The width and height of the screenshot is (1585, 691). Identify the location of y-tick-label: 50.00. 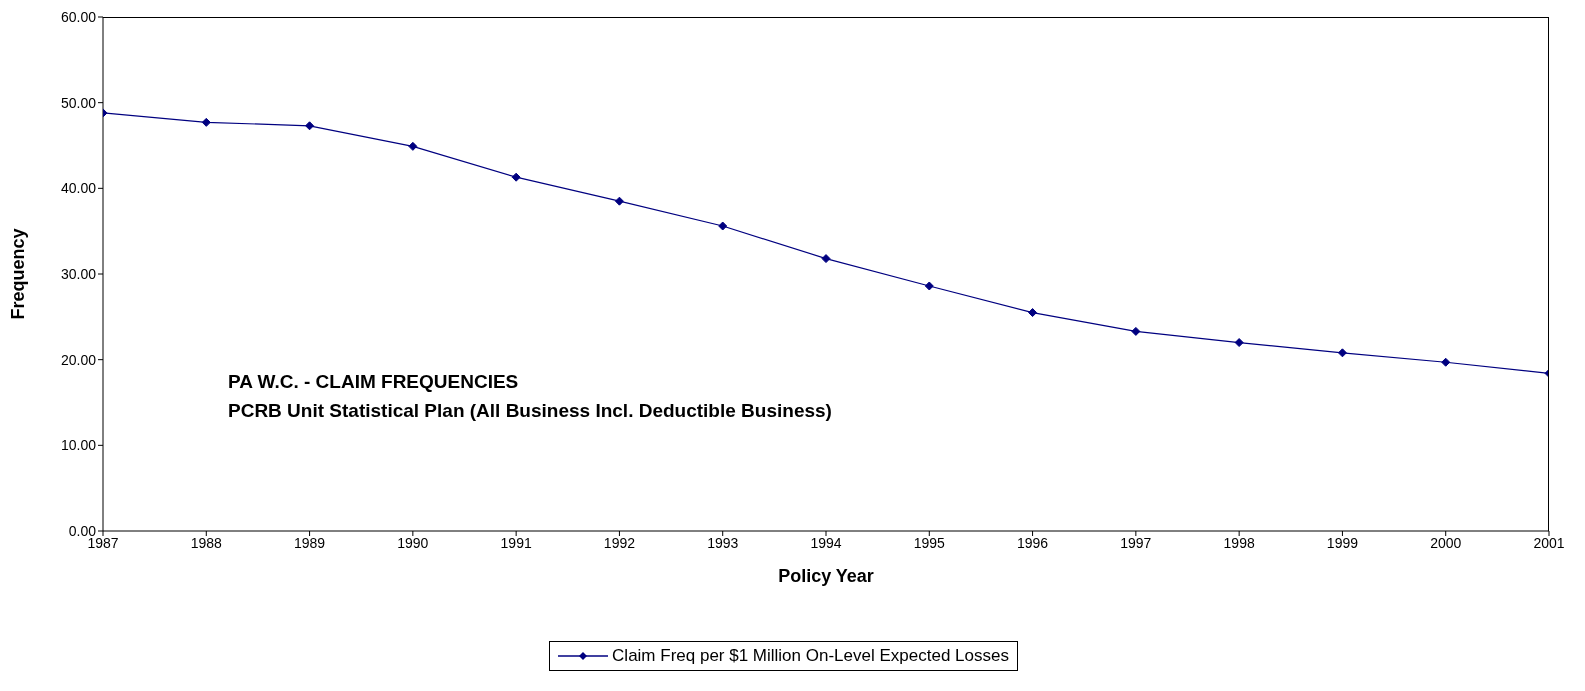
(78, 102).